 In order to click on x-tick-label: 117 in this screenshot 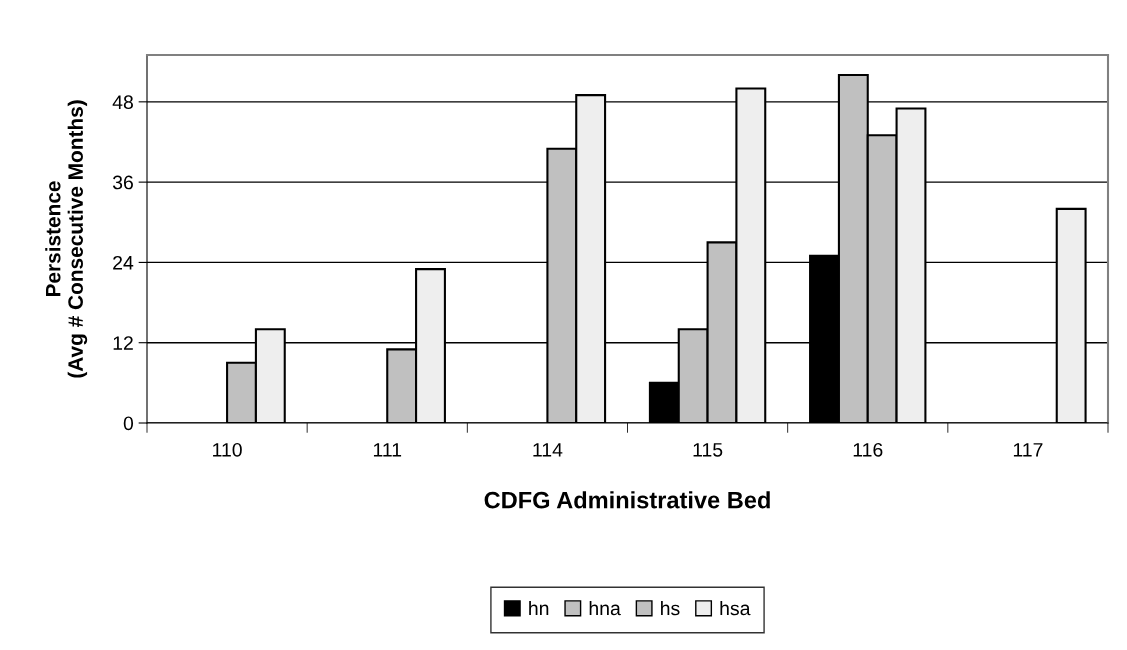, I will do `click(1028, 450)`.